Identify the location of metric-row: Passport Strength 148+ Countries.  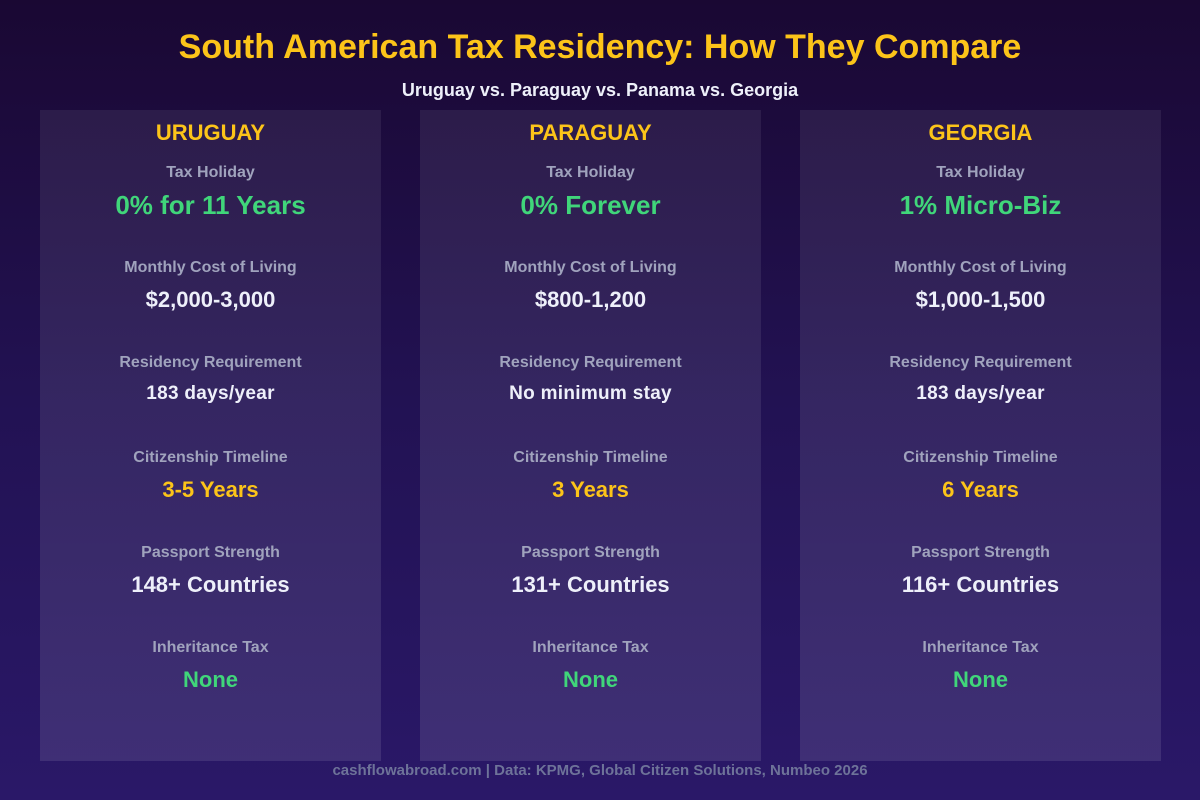
(210, 571).